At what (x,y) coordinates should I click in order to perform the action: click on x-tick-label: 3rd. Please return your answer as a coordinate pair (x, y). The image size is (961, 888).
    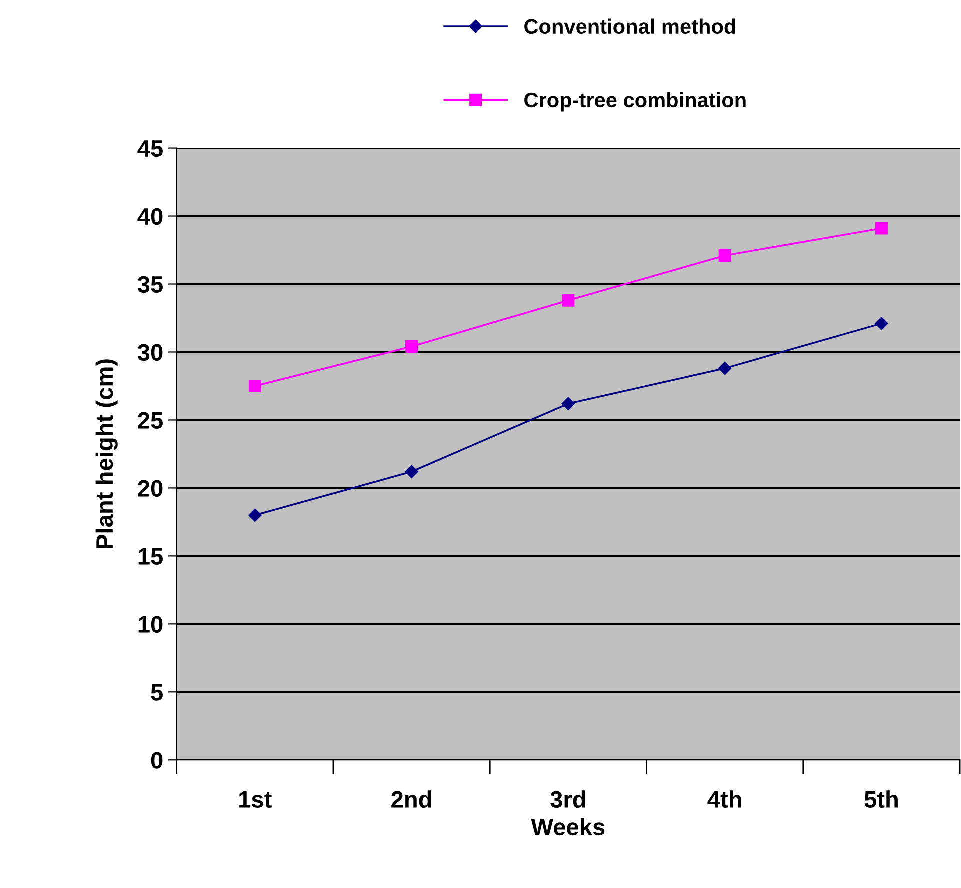
    Looking at the image, I should click on (568, 799).